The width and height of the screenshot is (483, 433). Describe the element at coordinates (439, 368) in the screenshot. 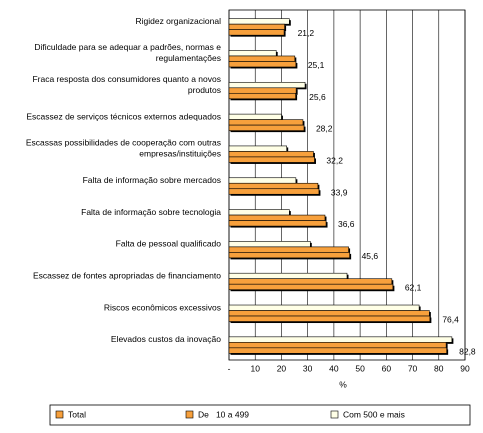

I see `x-tick-label: 80` at that location.